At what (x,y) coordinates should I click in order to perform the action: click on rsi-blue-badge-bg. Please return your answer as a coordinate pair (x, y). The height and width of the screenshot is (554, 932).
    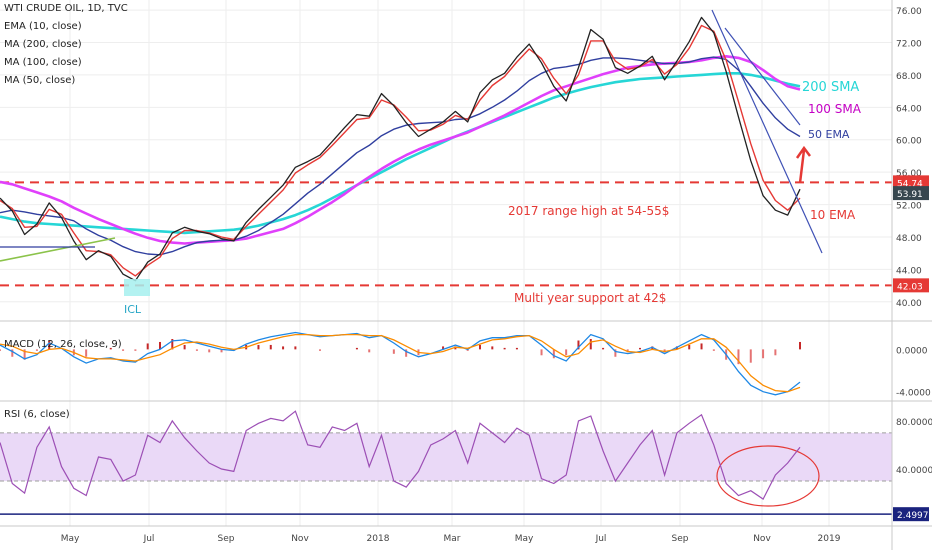
    Looking at the image, I should click on (911, 514).